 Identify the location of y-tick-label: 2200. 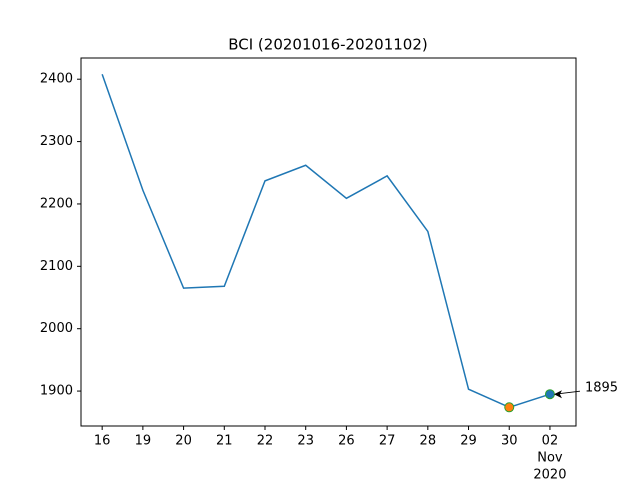
(56, 203).